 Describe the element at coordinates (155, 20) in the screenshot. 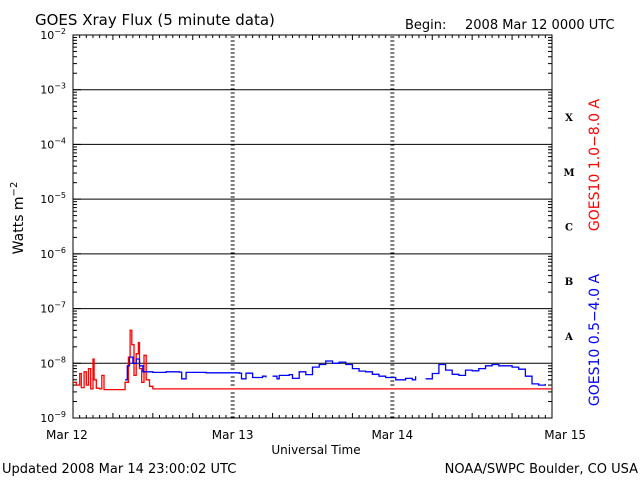

I see `chart-title: GOES Xray Flux (5 minute data)` at that location.